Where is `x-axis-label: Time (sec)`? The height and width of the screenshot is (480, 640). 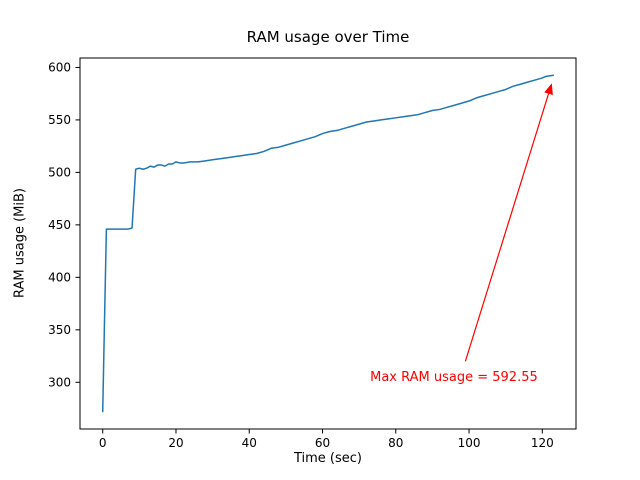
x-axis-label: Time (sec) is located at coordinates (327, 458).